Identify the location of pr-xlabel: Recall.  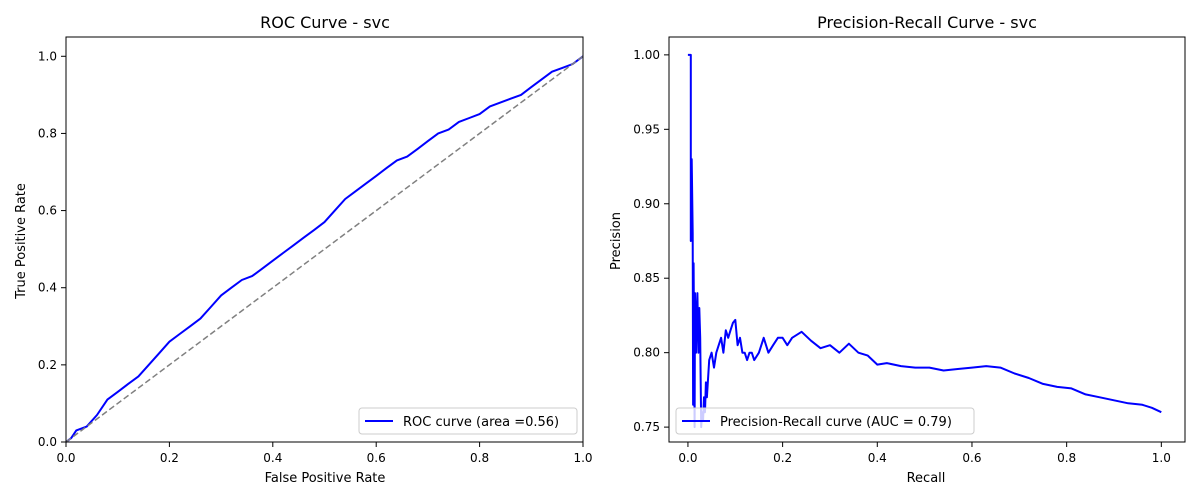
(926, 478).